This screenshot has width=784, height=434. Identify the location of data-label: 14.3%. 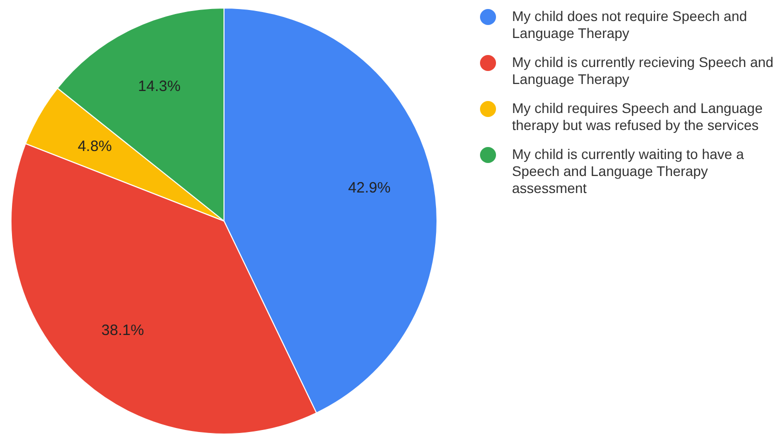
(159, 87).